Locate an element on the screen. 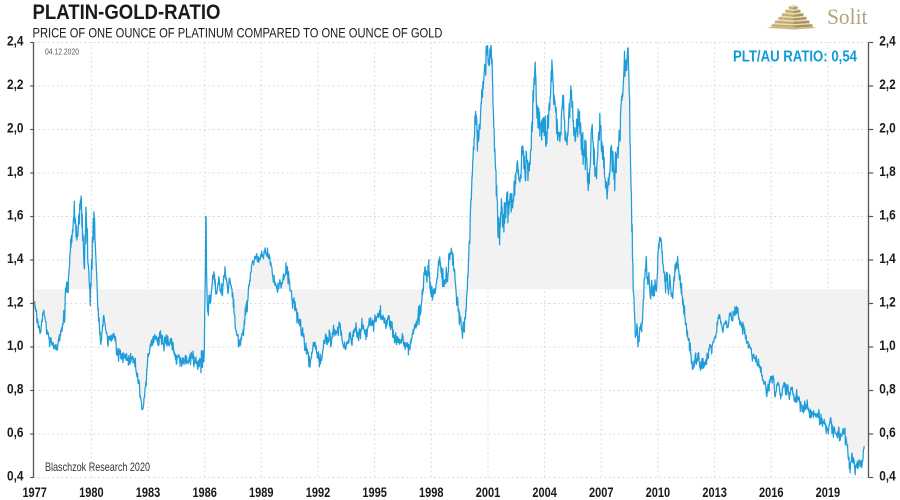 The width and height of the screenshot is (900, 500). svg-text: 1995 is located at coordinates (374, 492).